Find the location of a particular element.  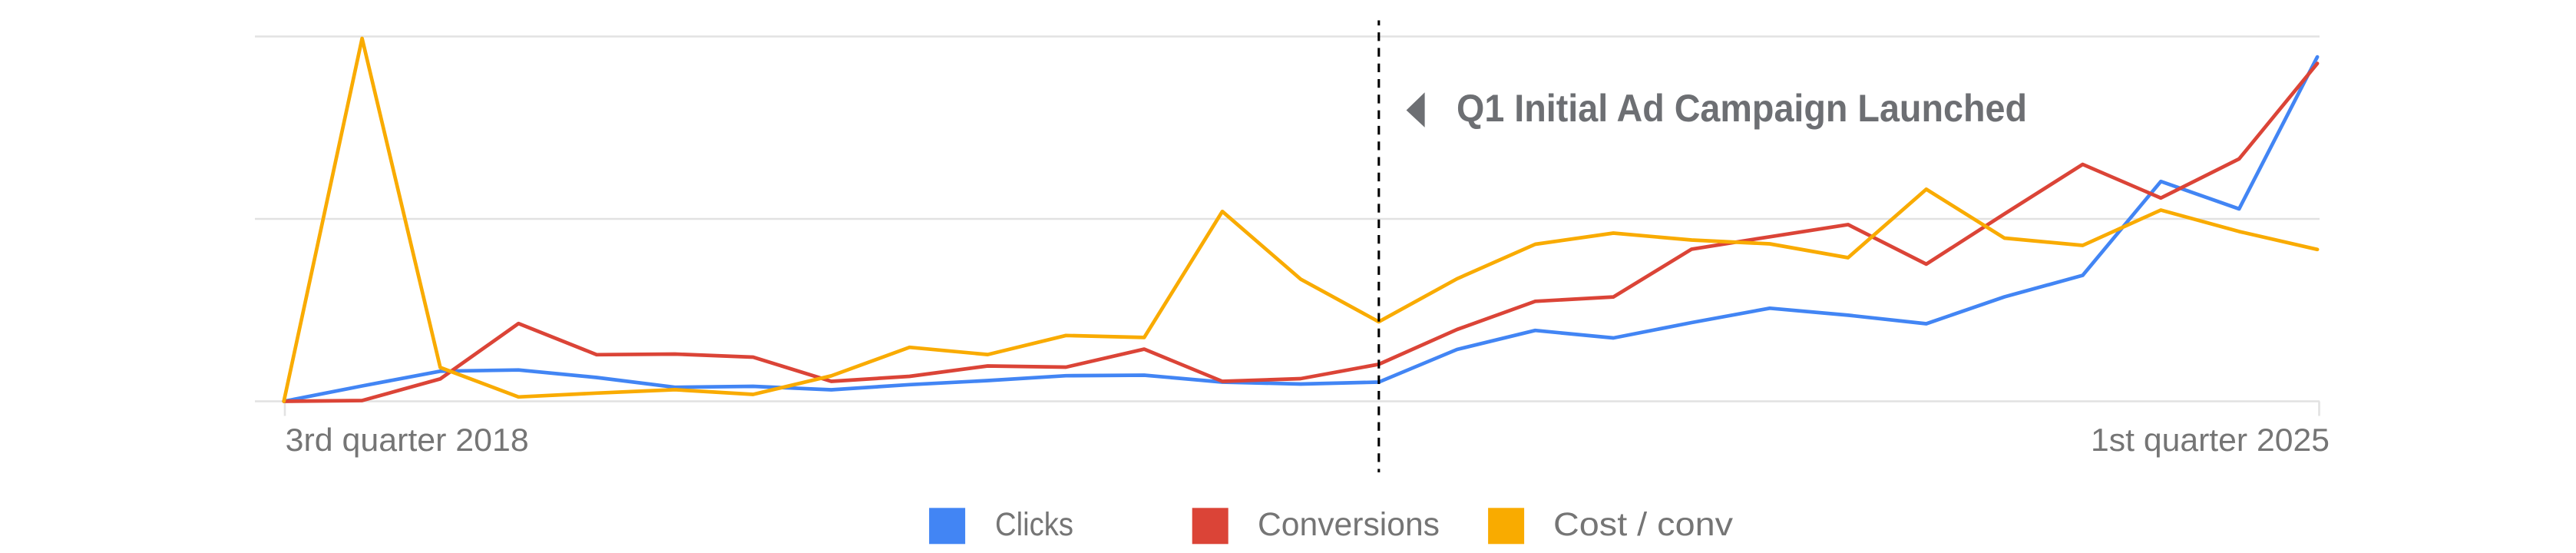

svg-text: Cost / conv is located at coordinates (1643, 524).